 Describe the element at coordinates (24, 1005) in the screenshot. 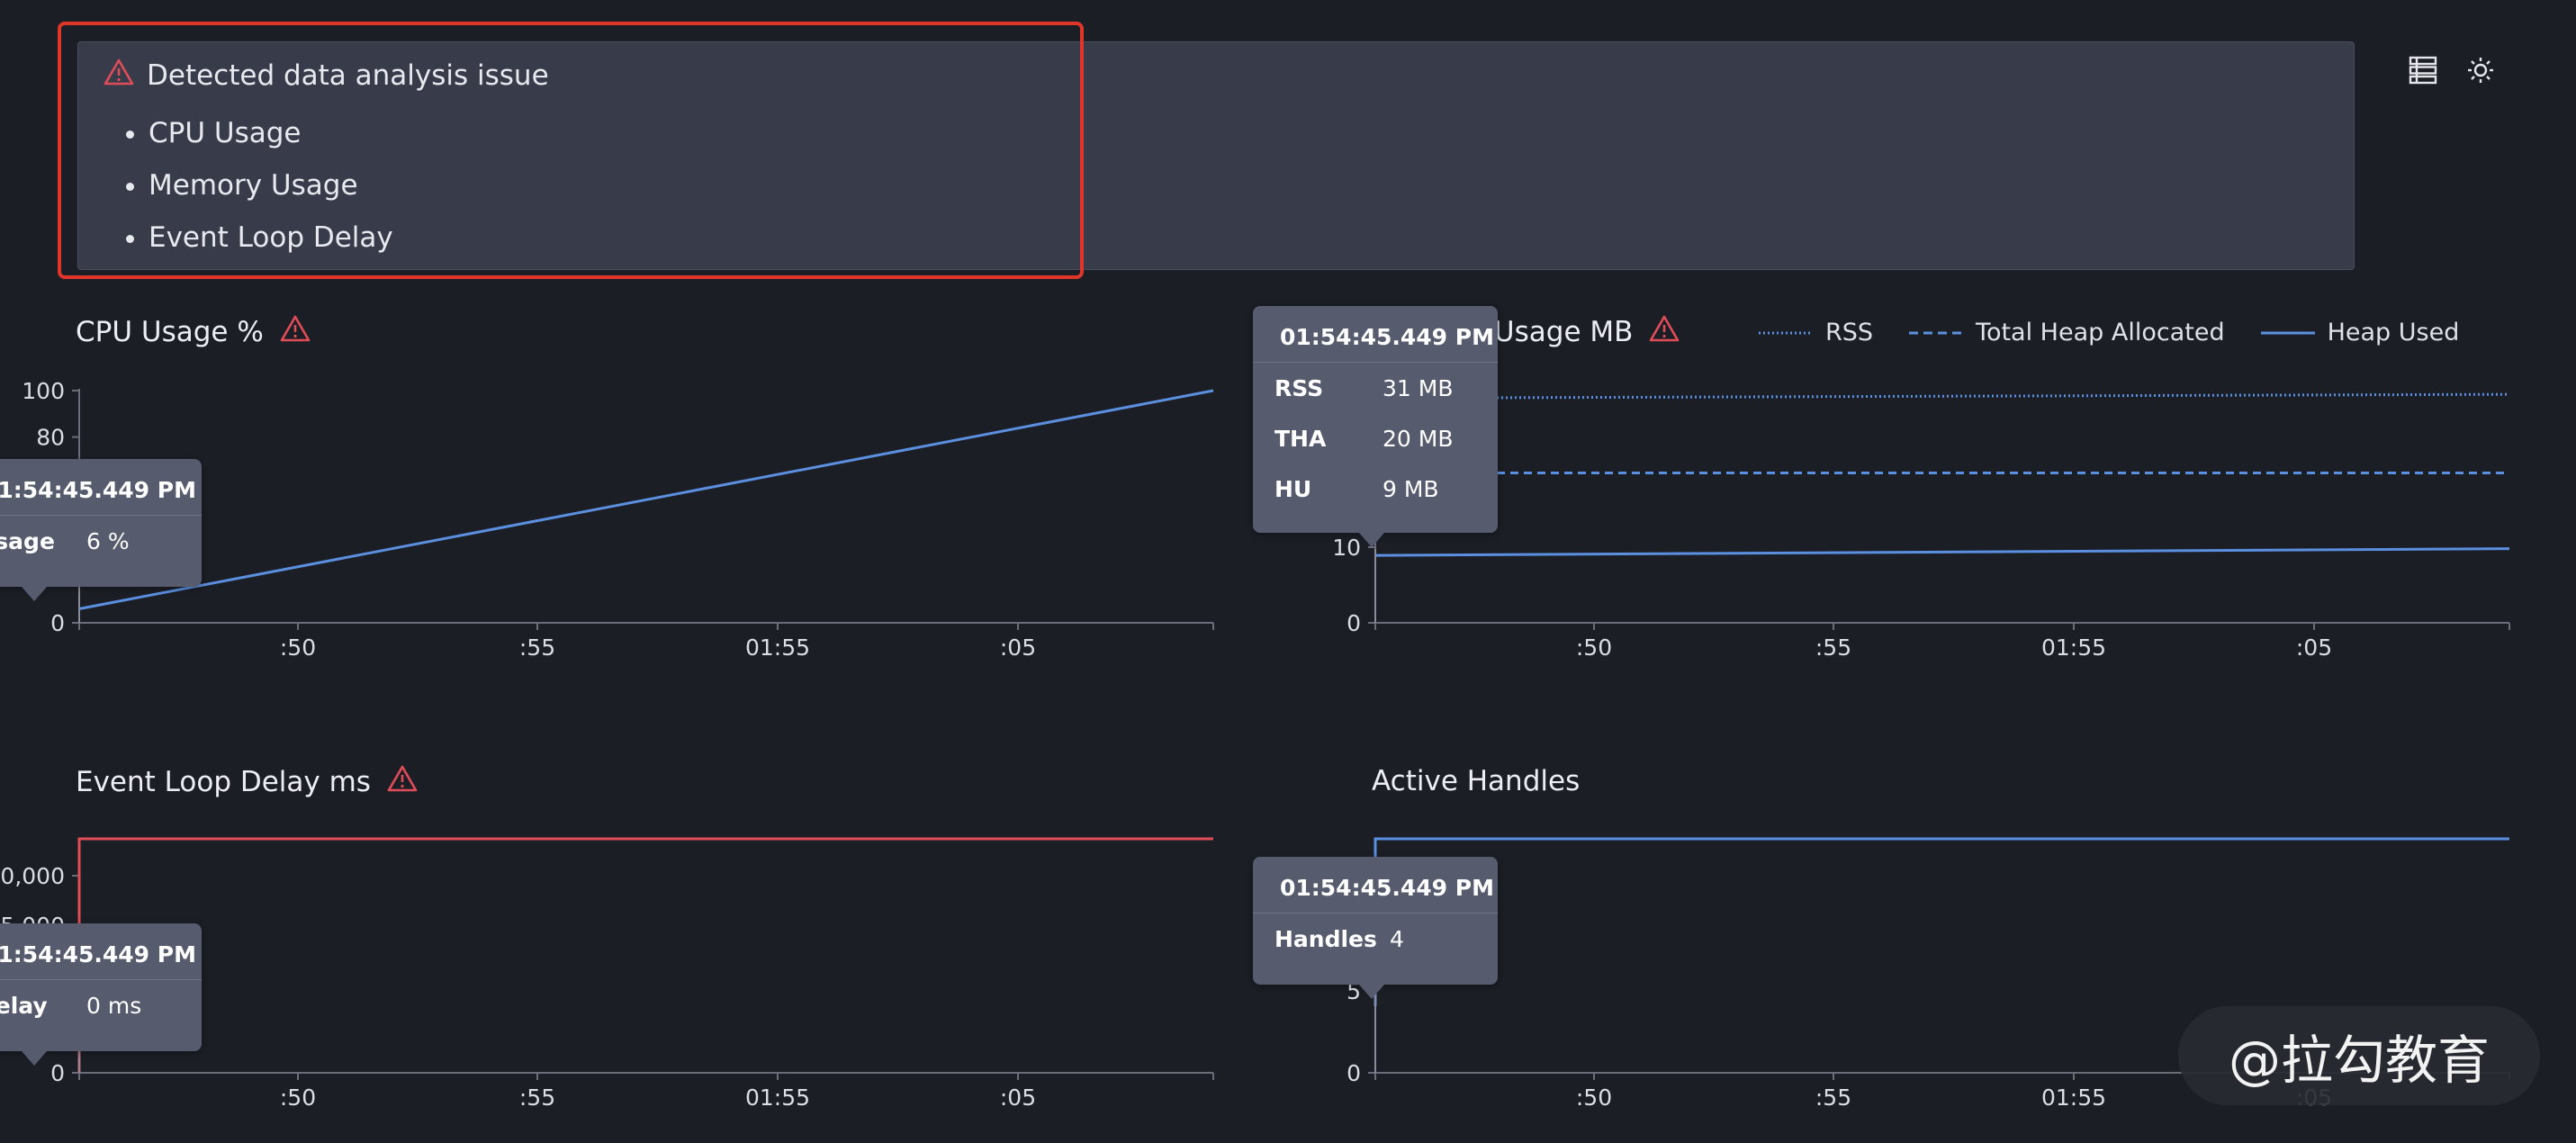

I see `tooltip-key: Delay` at that location.